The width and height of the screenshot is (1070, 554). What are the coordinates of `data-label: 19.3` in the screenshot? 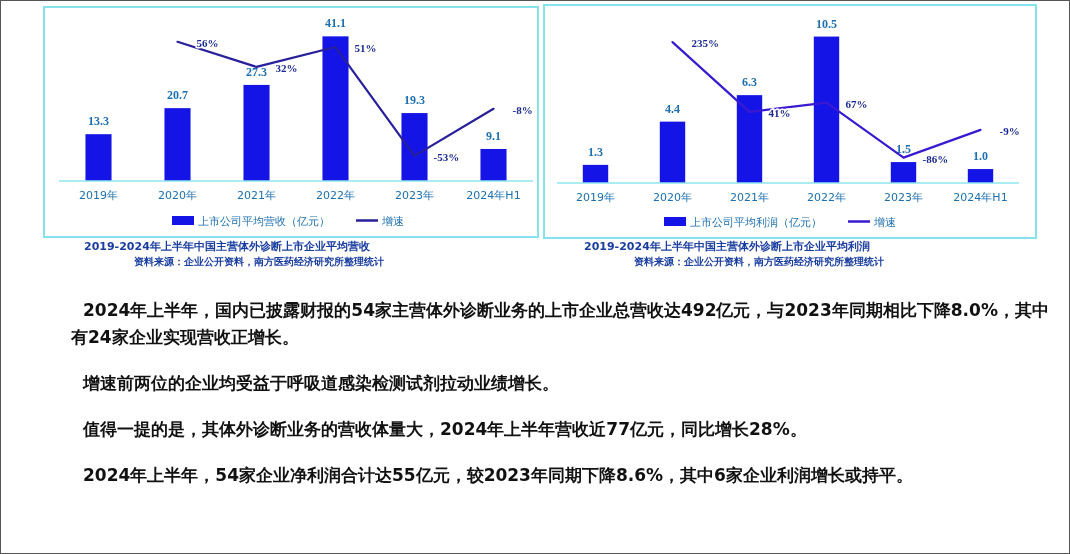 It's located at (414, 100).